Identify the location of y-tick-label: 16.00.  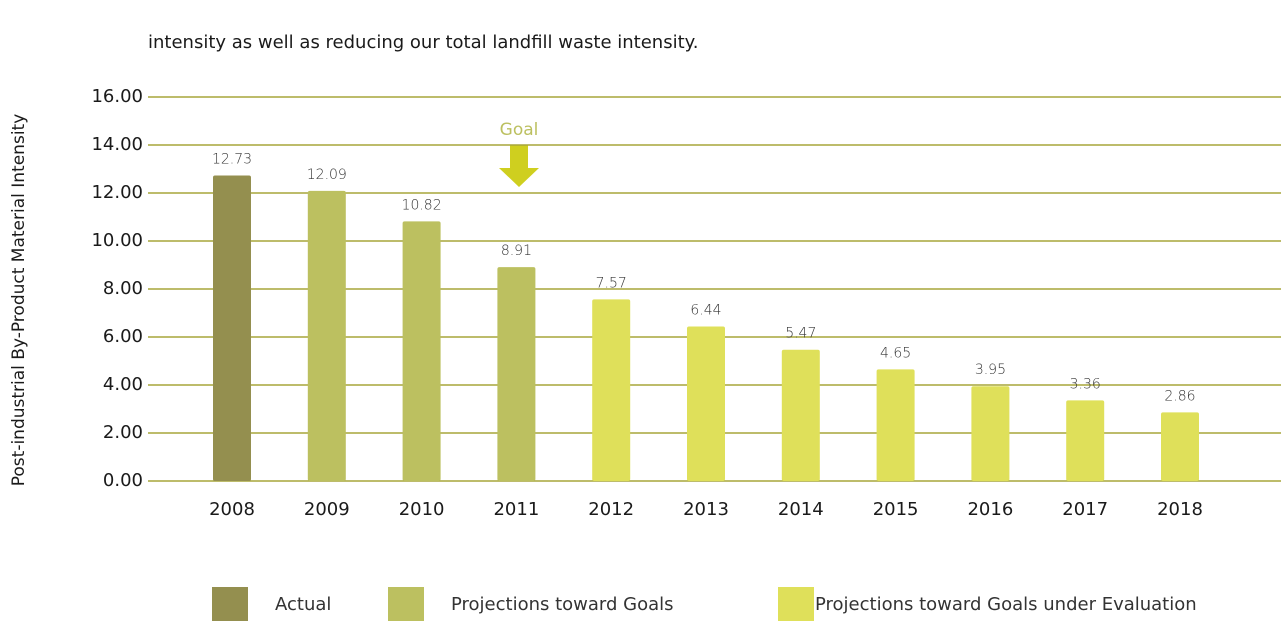
(117, 96).